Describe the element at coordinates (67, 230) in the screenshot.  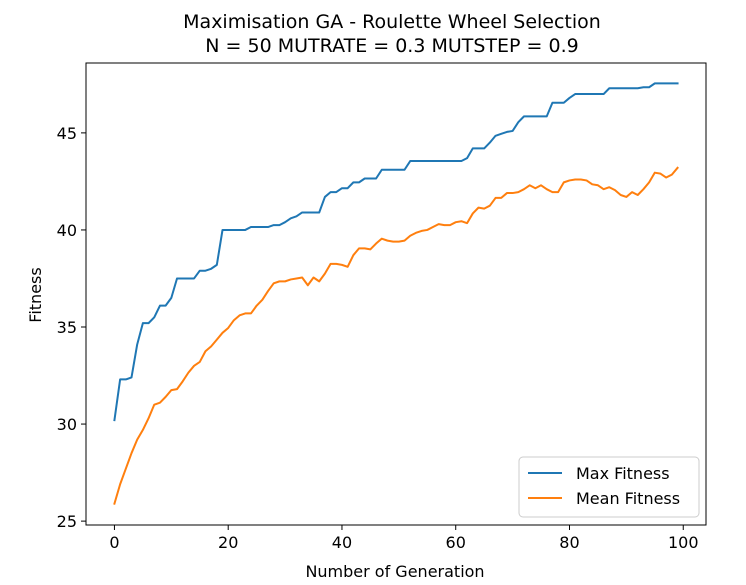
I see `y-tick-label: 40` at that location.